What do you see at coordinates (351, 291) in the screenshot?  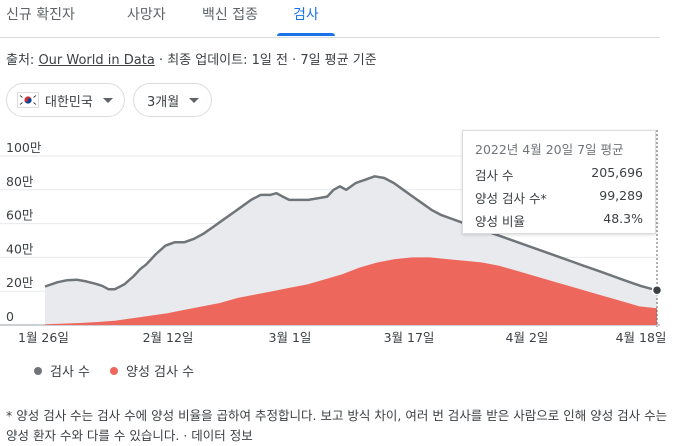 I see `positive-tests-area` at bounding box center [351, 291].